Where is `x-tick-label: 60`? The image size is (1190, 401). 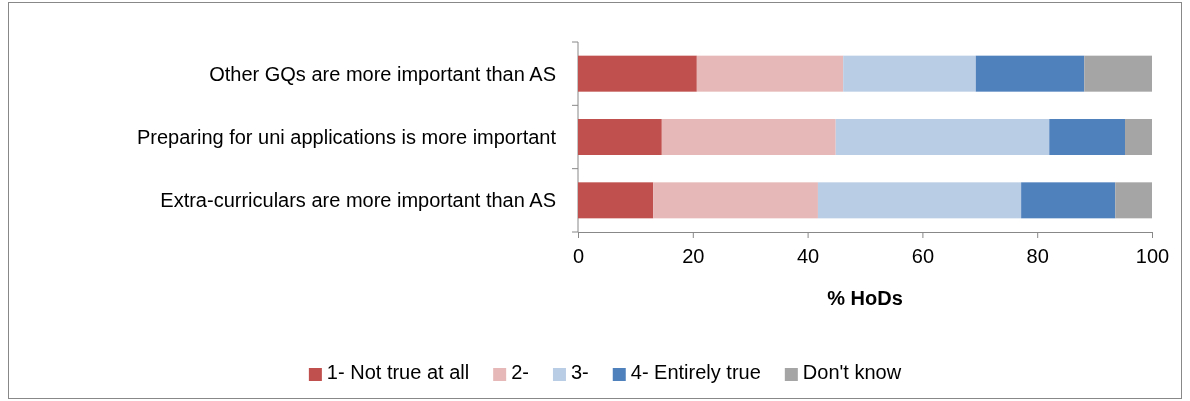
x-tick-label: 60 is located at coordinates (923, 256).